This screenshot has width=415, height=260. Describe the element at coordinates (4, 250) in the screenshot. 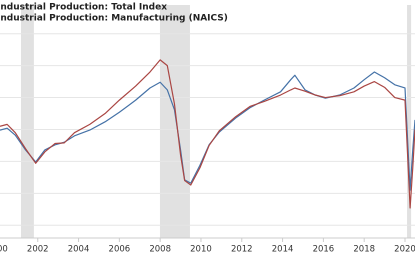

I see `x-tick-label: 2000` at that location.